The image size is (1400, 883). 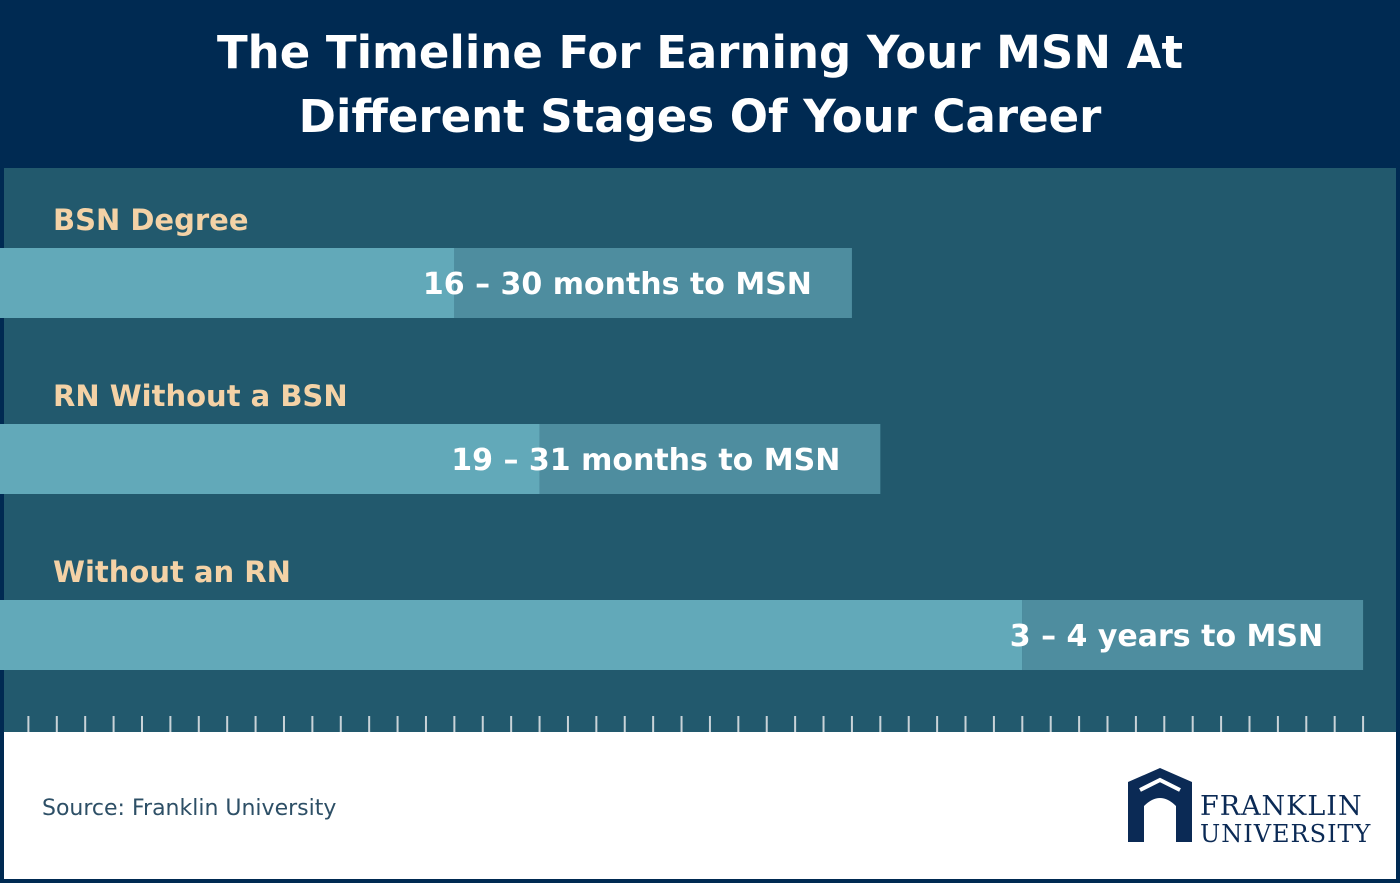 I want to click on value-label: 3 – 4 years to MSN, so click(x=1166, y=636).